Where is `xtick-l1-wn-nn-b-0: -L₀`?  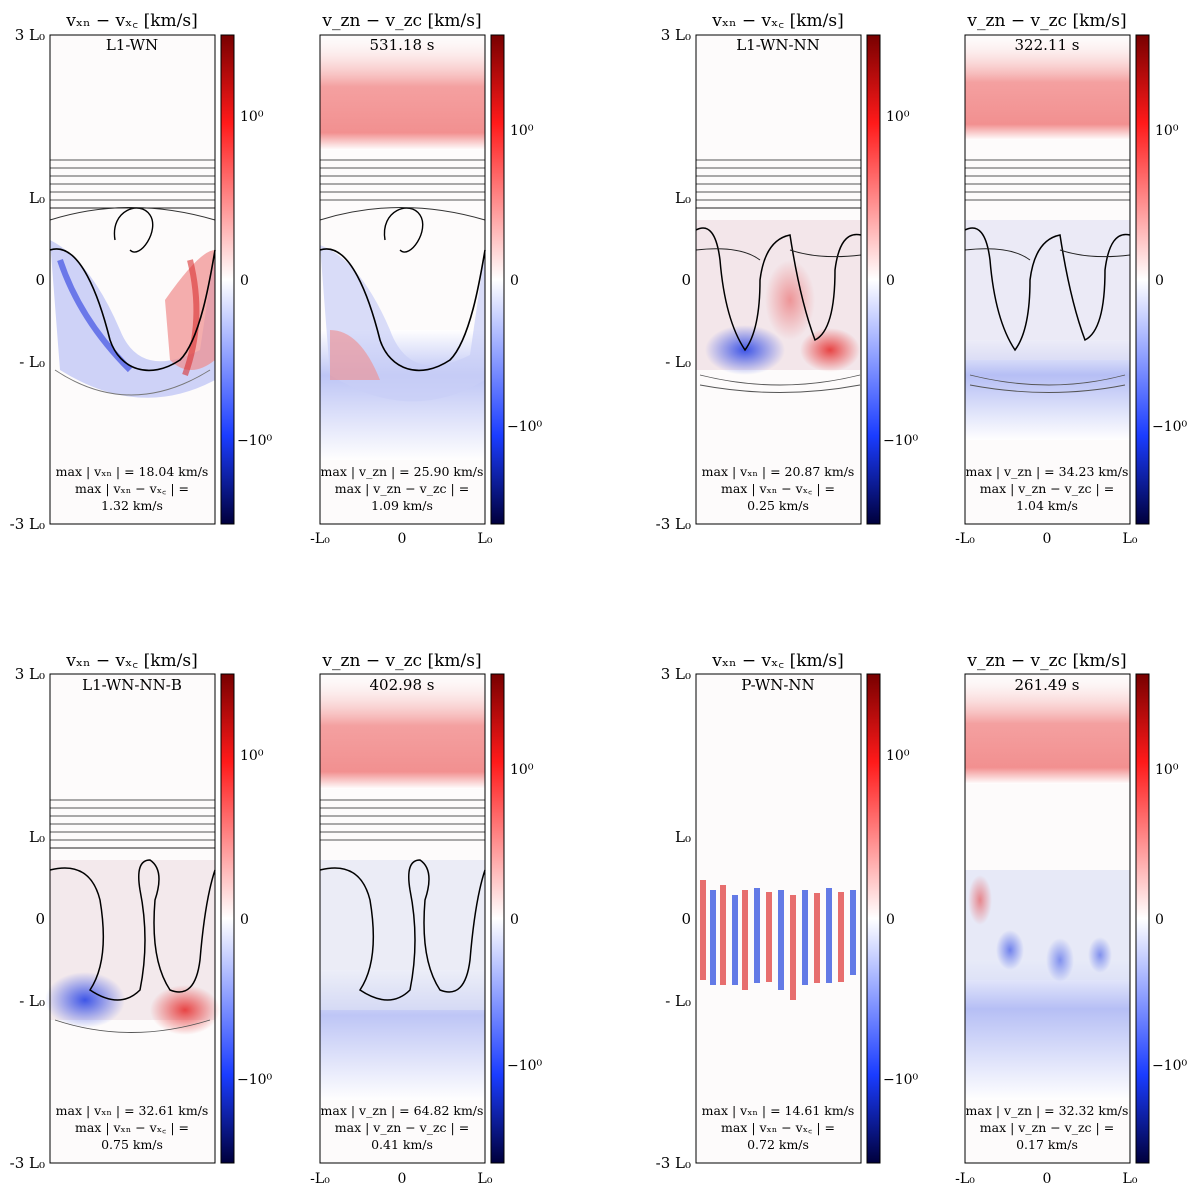
xtick-l1-wn-nn-b-0: -L₀ is located at coordinates (320, 1179).